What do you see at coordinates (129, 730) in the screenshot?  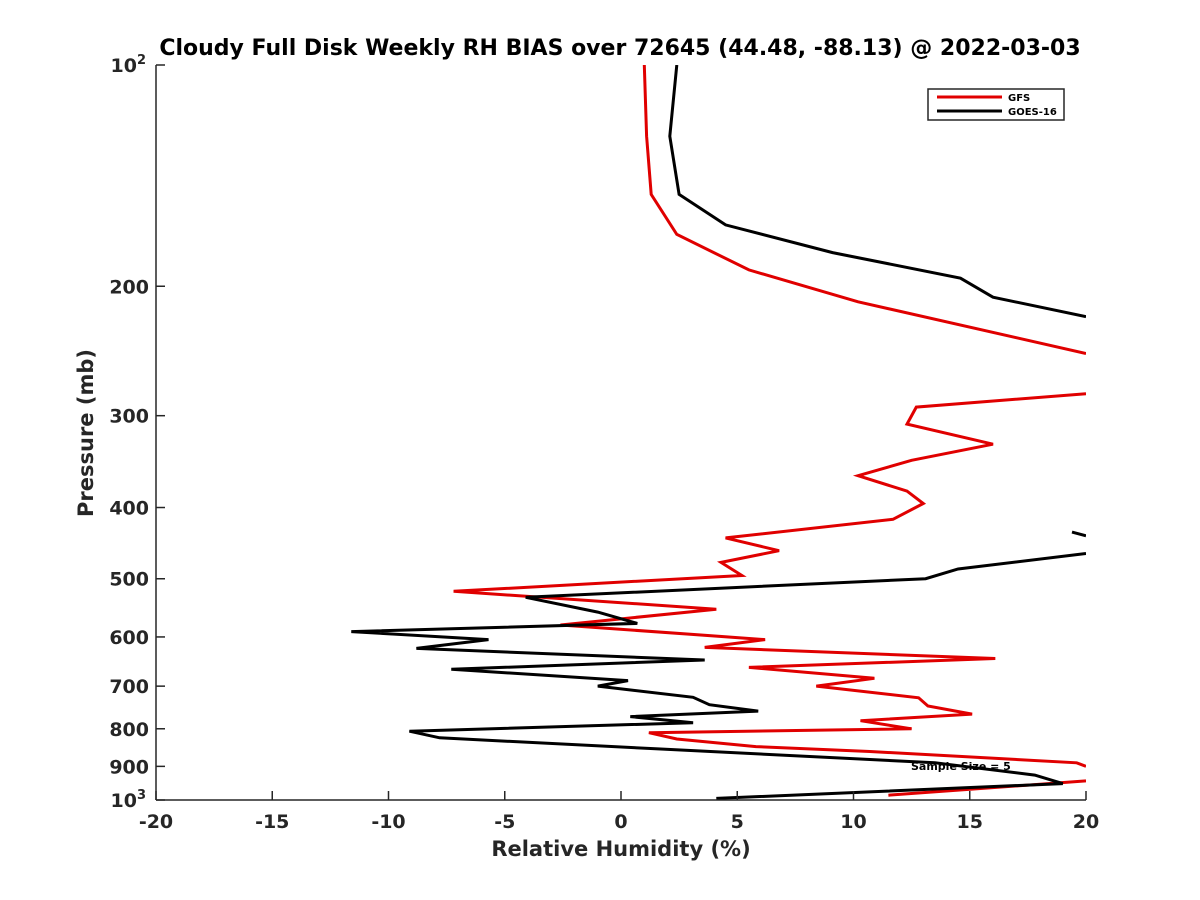 I see `y-tick-label: 800` at bounding box center [129, 730].